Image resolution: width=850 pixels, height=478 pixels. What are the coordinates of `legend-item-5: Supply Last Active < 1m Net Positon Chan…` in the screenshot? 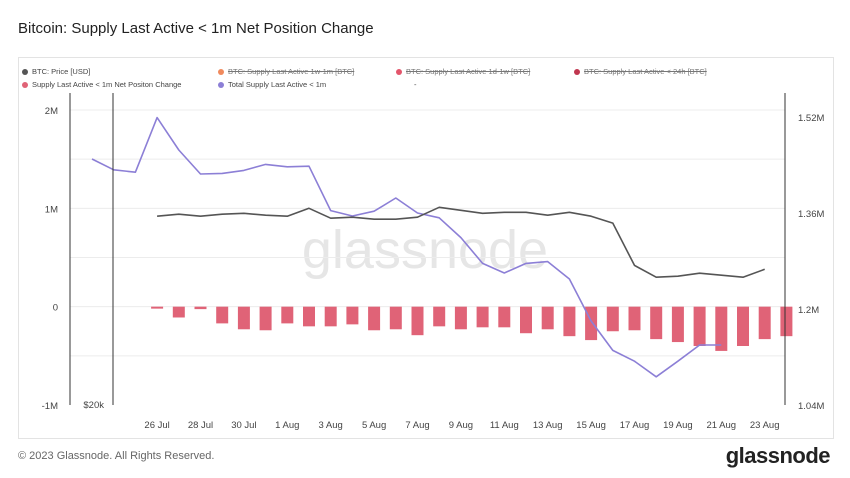 It's located at (101, 84).